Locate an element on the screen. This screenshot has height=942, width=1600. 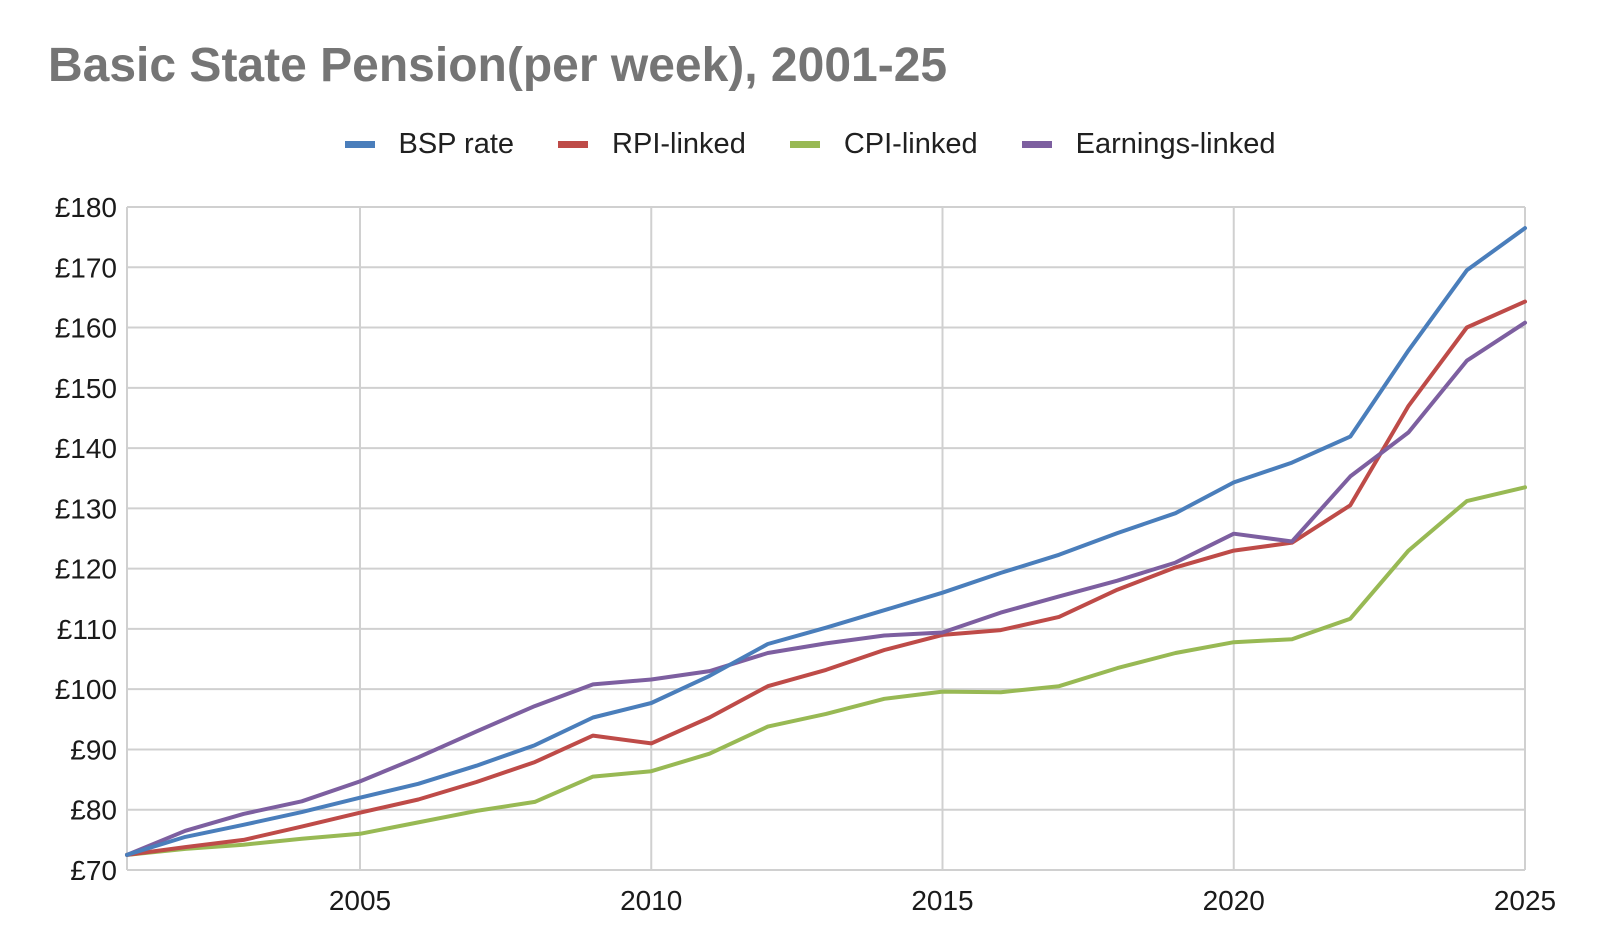
x-tick-label: 2010 is located at coordinates (651, 900).